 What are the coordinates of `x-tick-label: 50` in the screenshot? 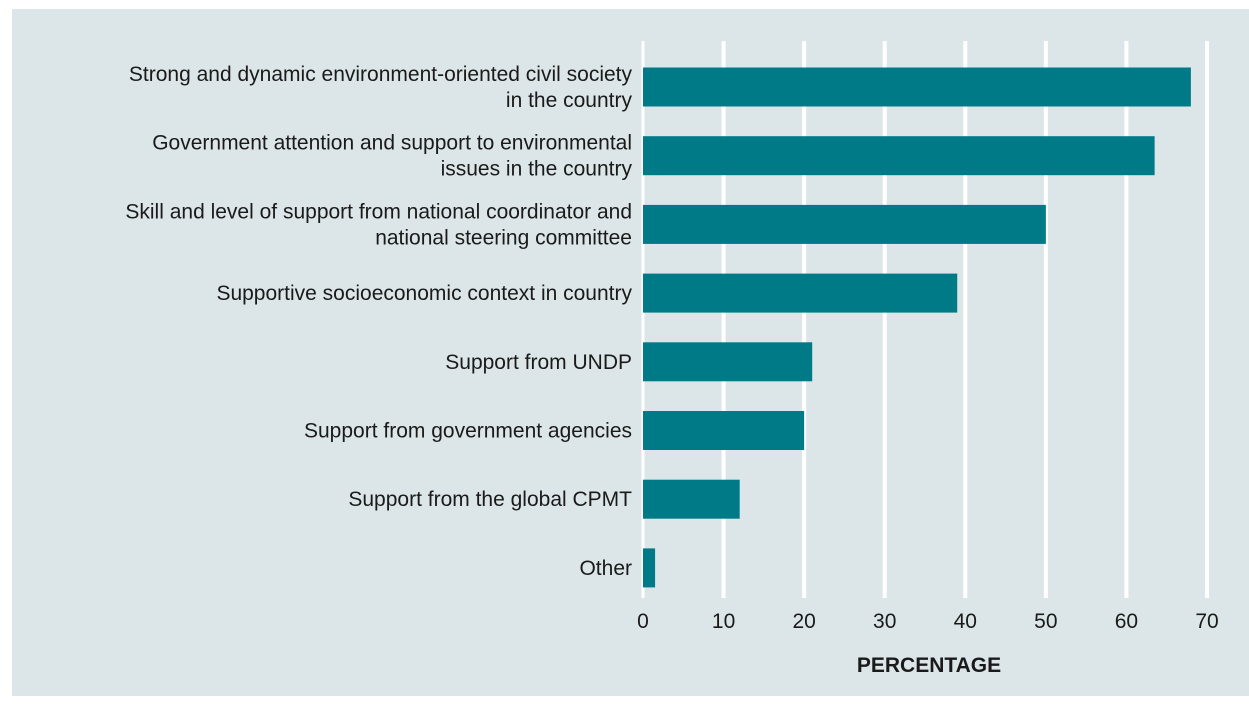 It's located at (1045, 621).